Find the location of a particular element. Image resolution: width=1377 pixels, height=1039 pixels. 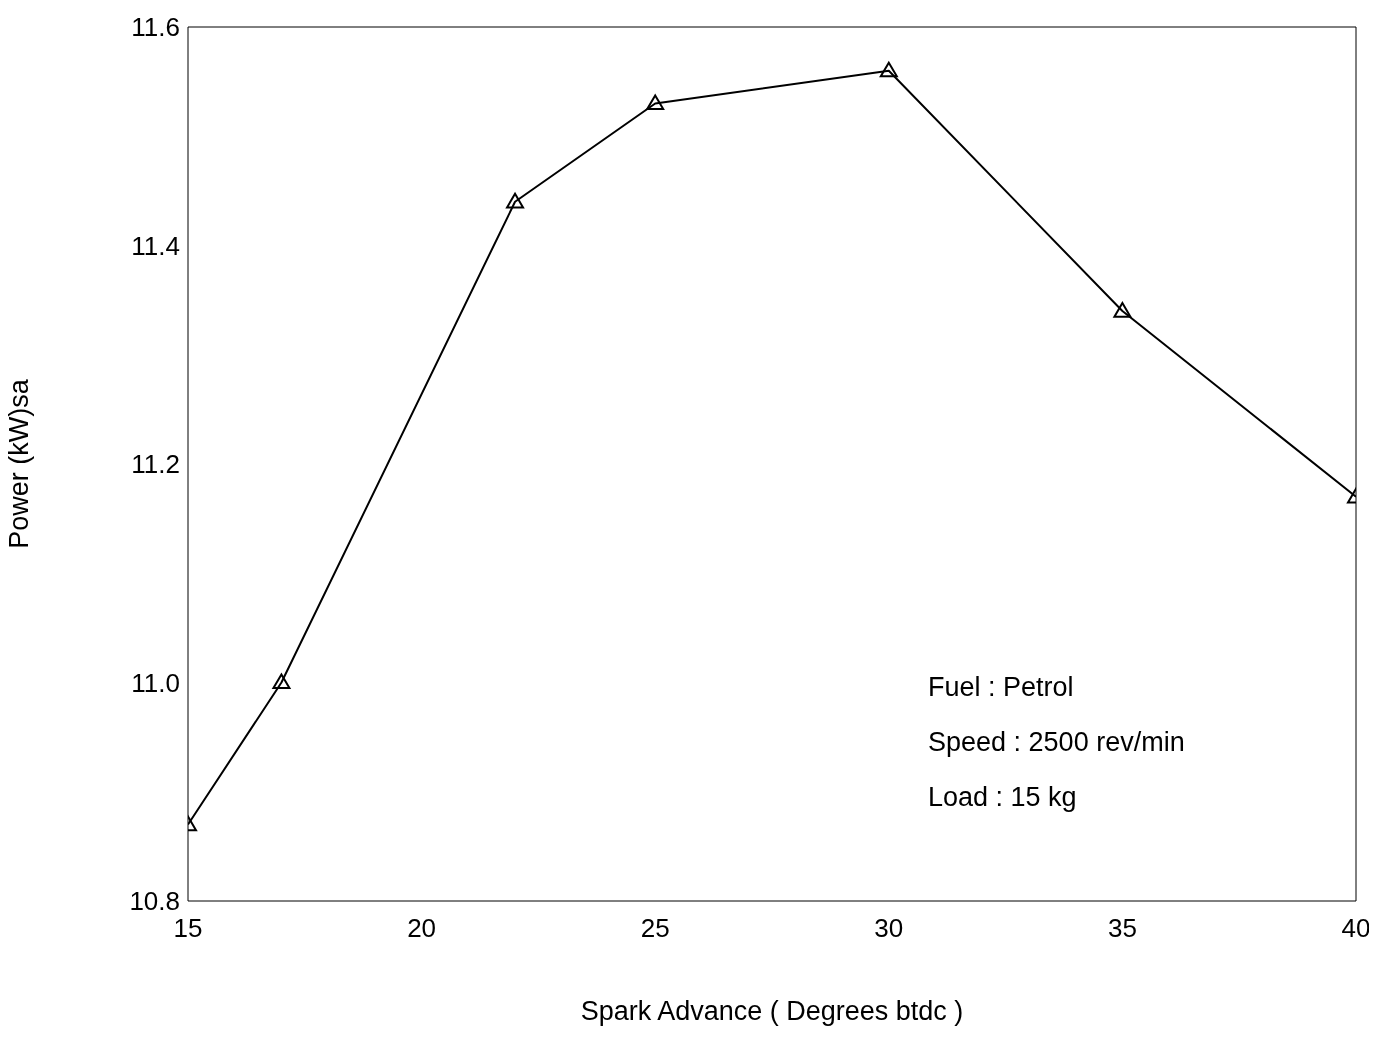

x-tick-label: 35 is located at coordinates (1122, 928).